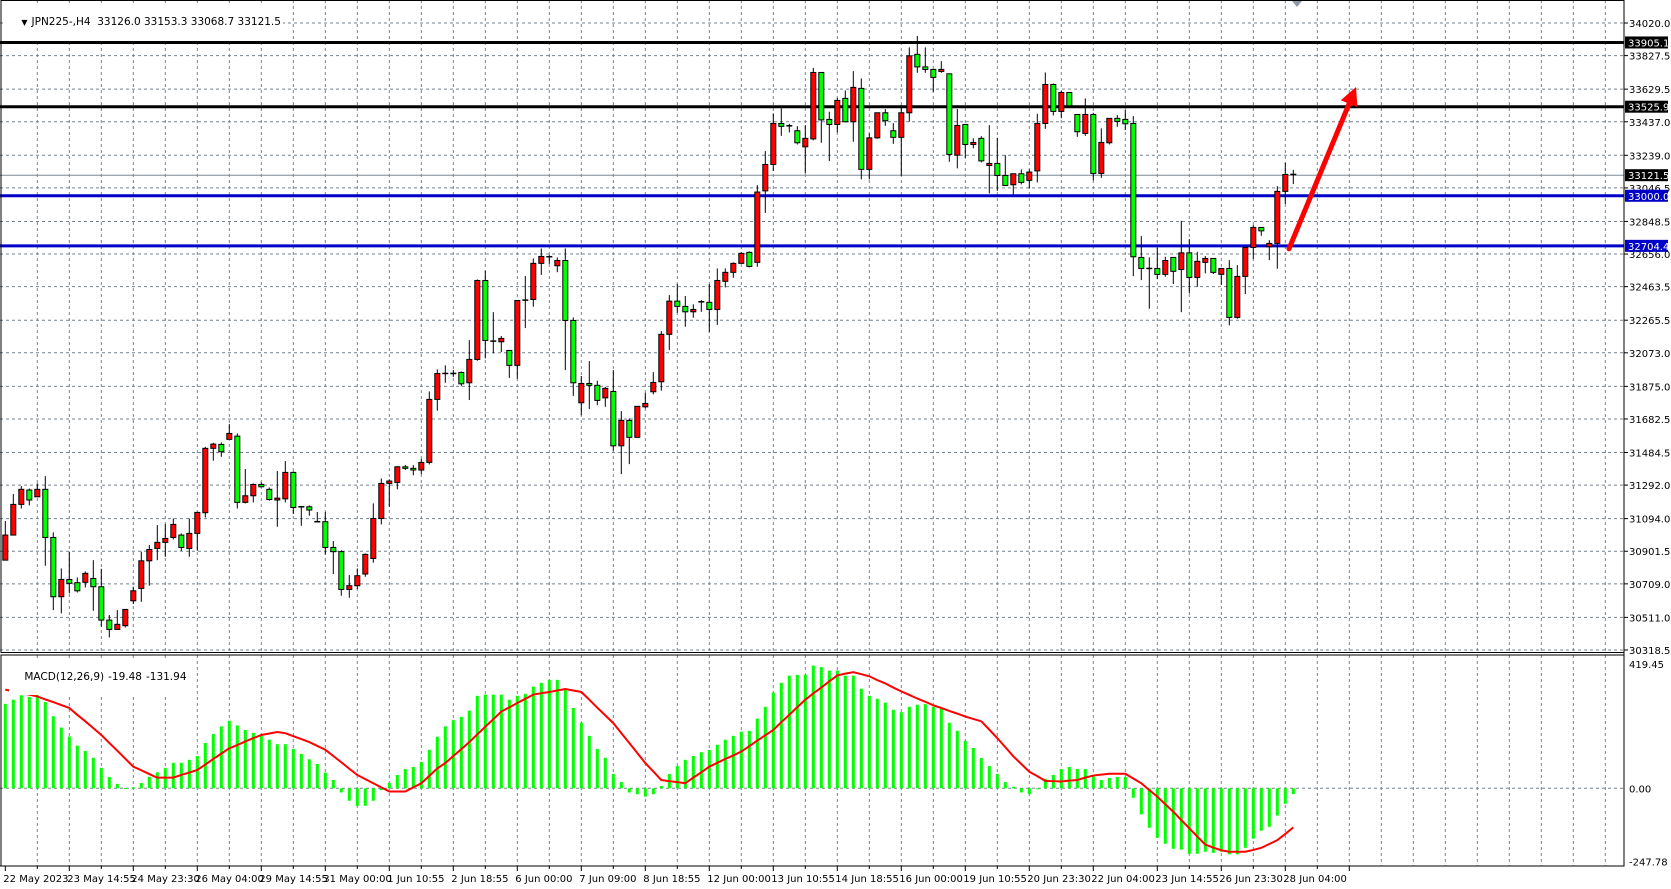 The image size is (1671, 889). What do you see at coordinates (995, 879) in the screenshot?
I see `time-axis-label: 19 Jun 10:55` at bounding box center [995, 879].